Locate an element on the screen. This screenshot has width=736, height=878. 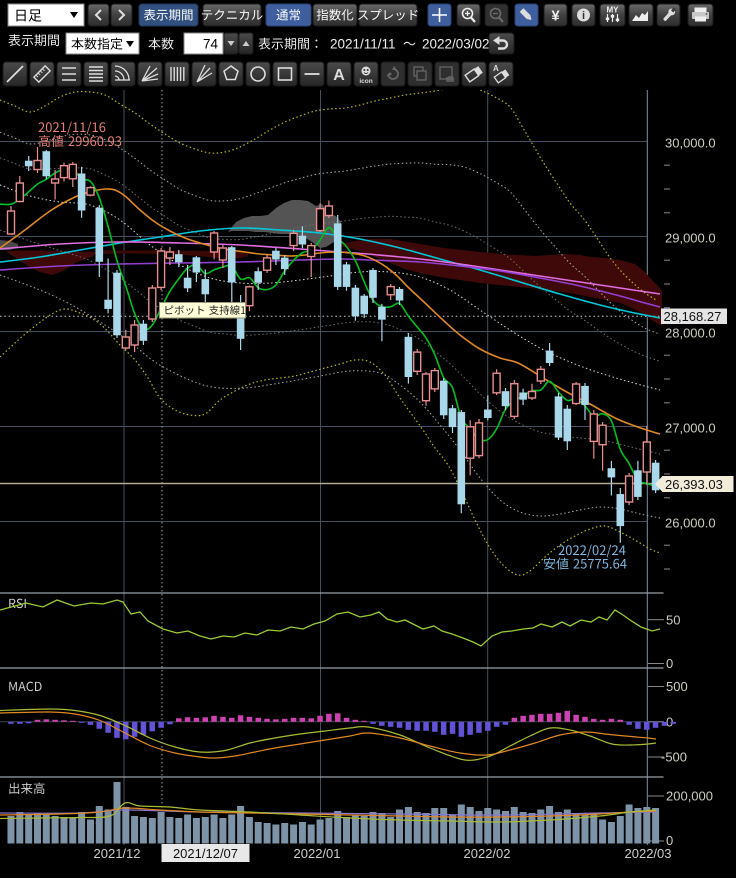
svg-text: 50 is located at coordinates (673, 620).